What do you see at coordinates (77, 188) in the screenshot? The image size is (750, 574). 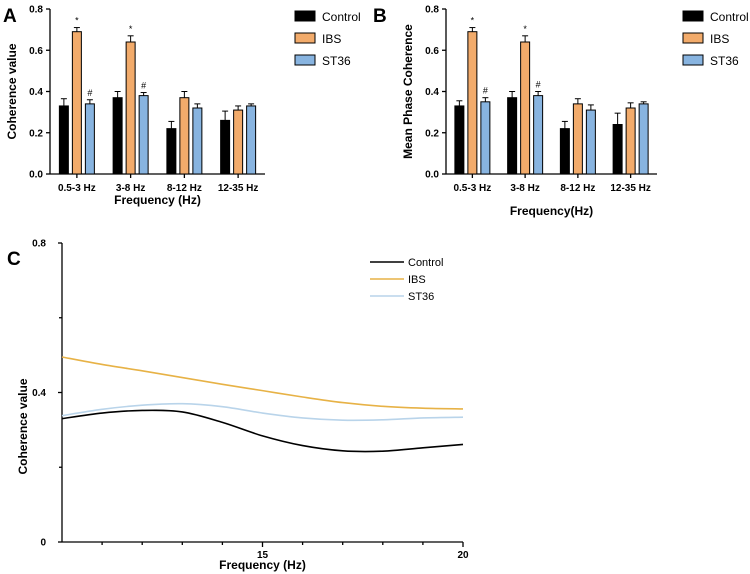 I see `a-x-tick-label: 0.5-3 Hz` at bounding box center [77, 188].